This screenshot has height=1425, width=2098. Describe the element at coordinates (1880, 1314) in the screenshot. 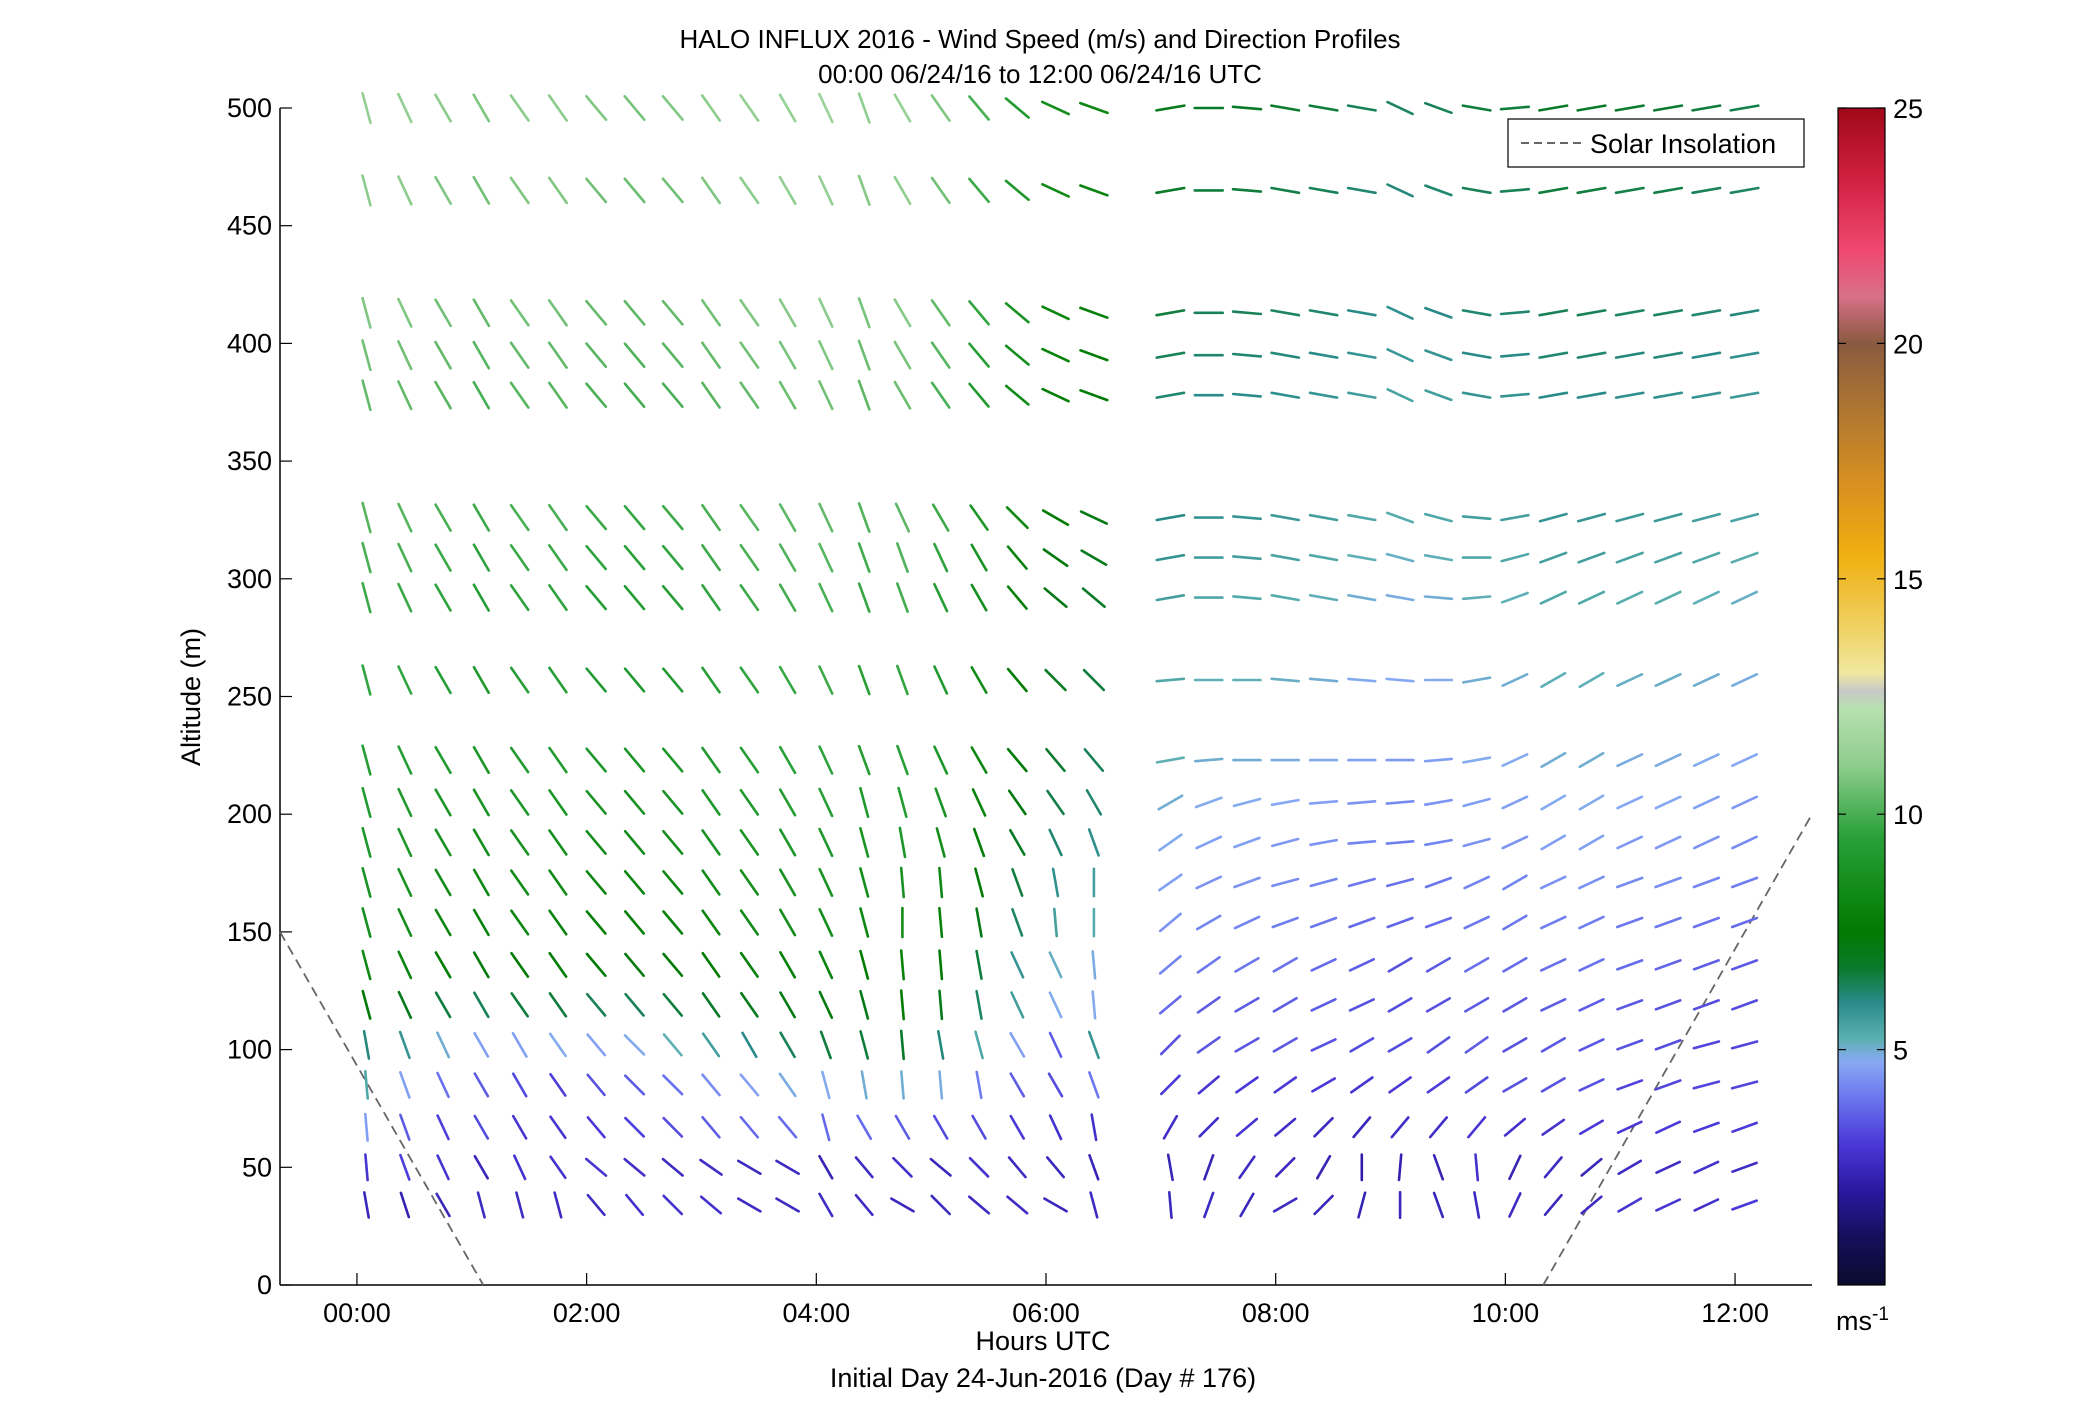

I see `colorbar-unit-exponent: -1` at that location.